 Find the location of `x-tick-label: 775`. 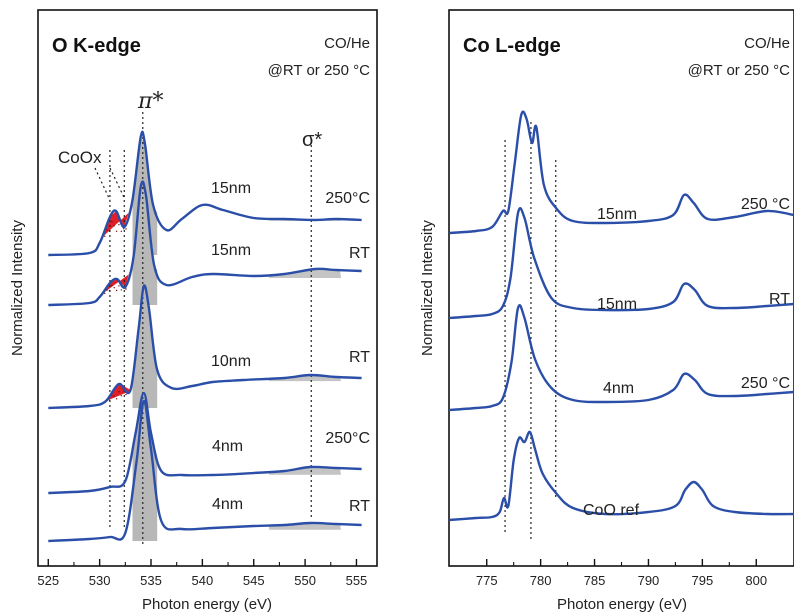

x-tick-label: 775 is located at coordinates (487, 580).